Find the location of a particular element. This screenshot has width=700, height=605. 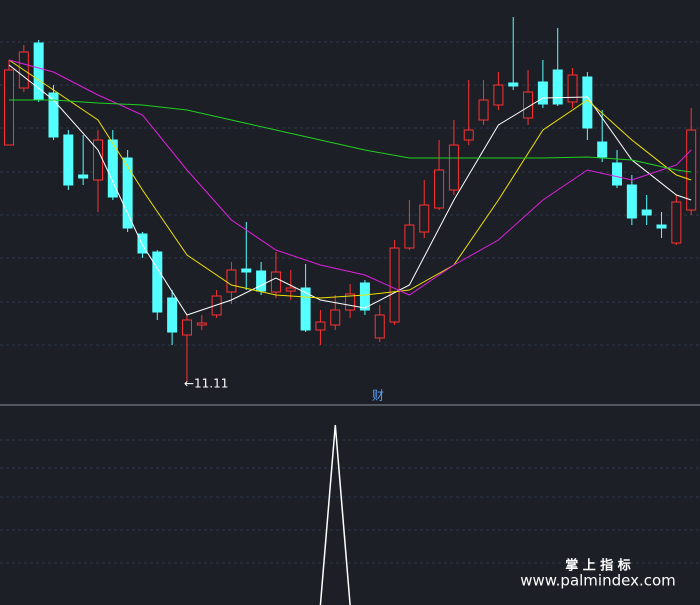

panel-label: 财 is located at coordinates (378, 396).